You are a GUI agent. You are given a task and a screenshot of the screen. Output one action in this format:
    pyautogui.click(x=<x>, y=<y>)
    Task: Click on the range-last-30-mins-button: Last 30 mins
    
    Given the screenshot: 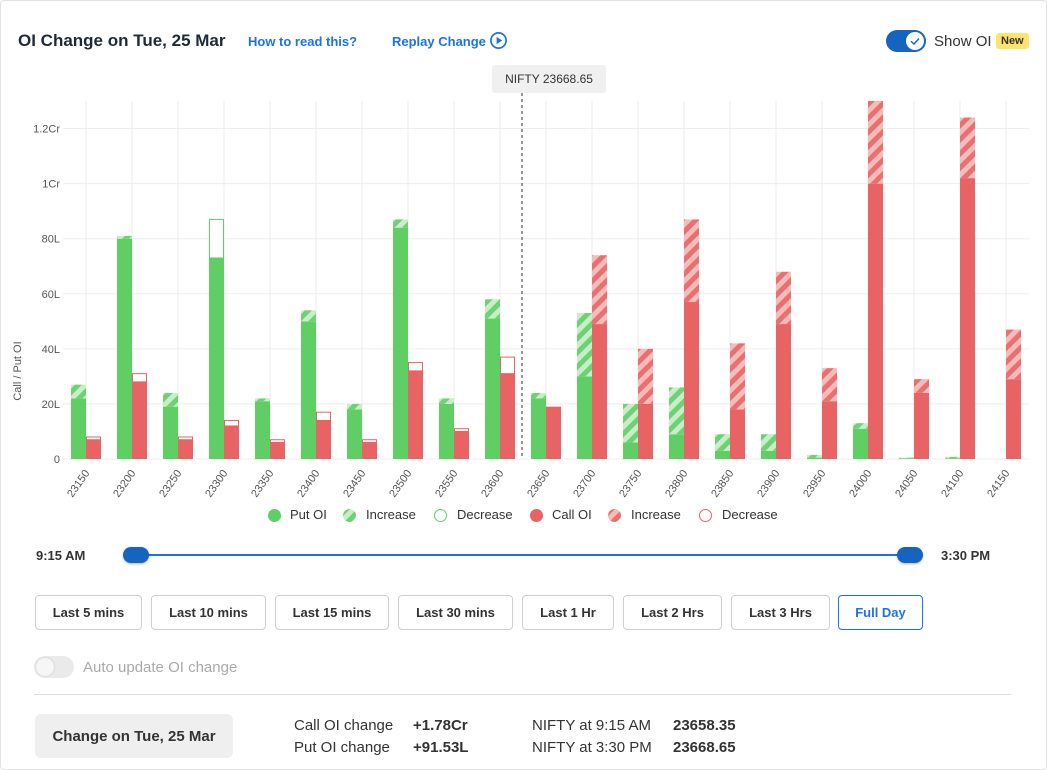 What is the action you would take?
    pyautogui.click(x=455, y=612)
    